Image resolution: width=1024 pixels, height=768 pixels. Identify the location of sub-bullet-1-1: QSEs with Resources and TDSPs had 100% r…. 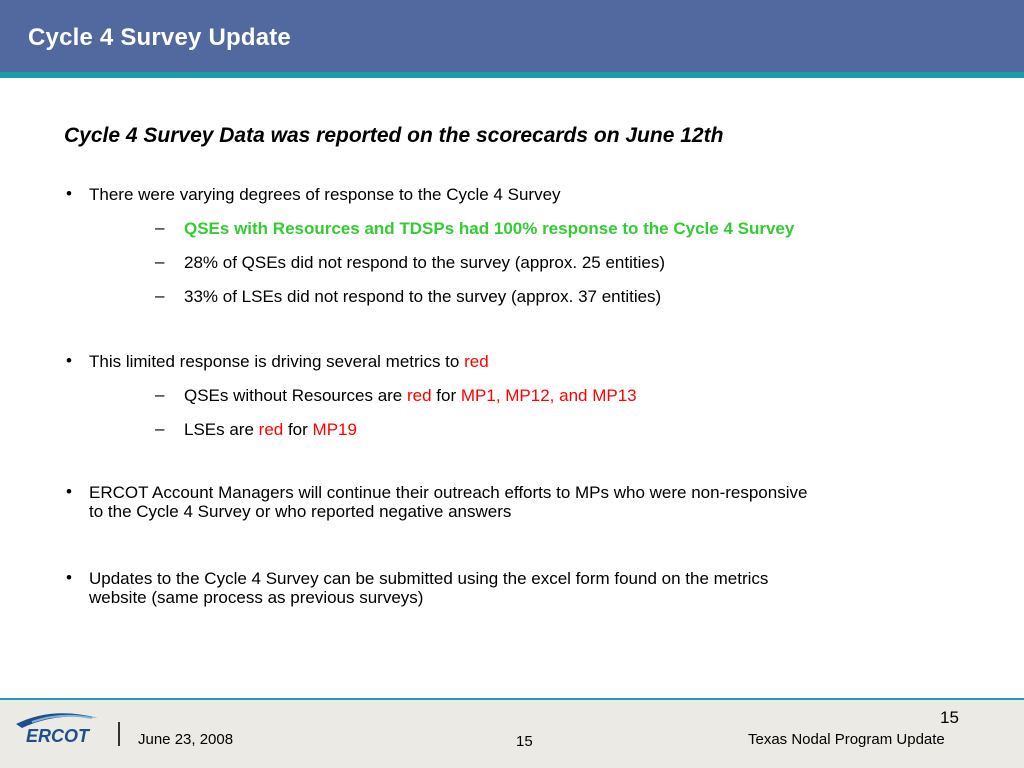
(489, 228).